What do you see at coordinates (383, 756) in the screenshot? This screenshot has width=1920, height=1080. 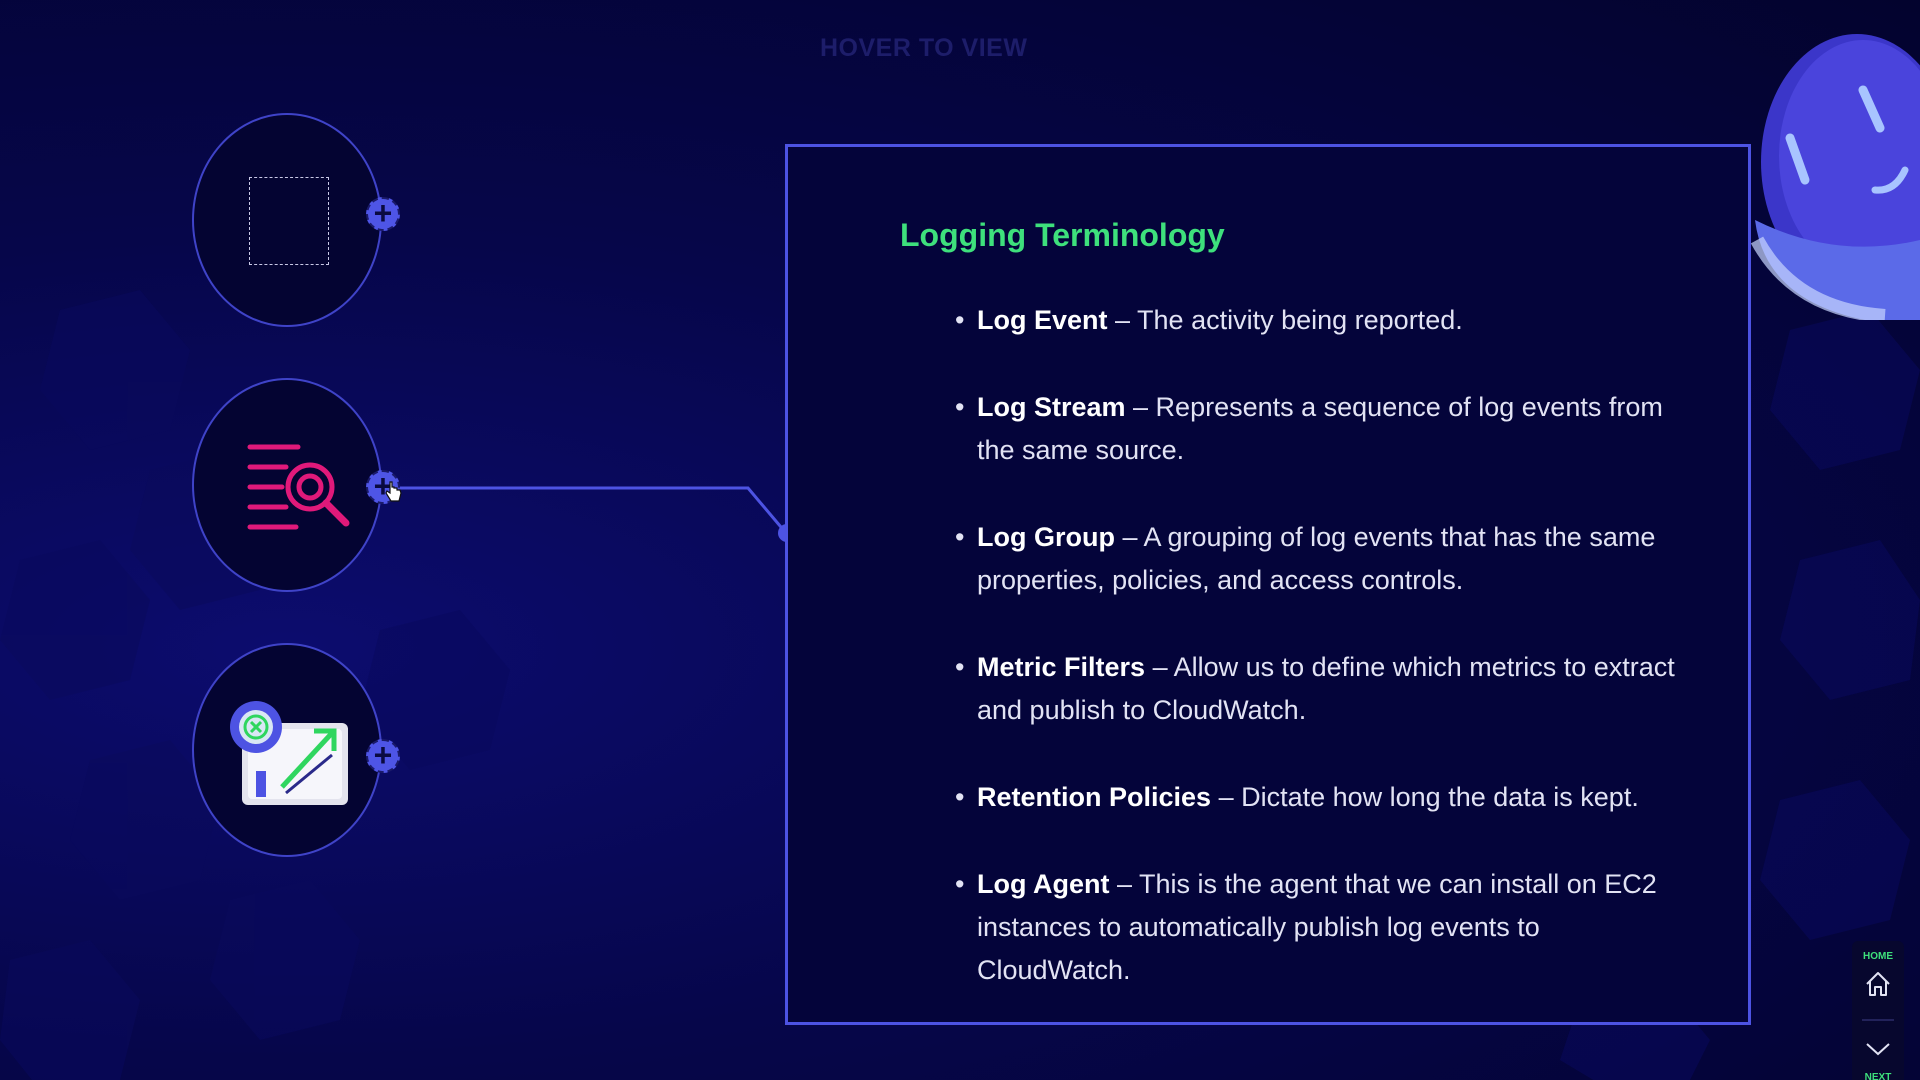 I see `hotspot-plus-button-3: +` at bounding box center [383, 756].